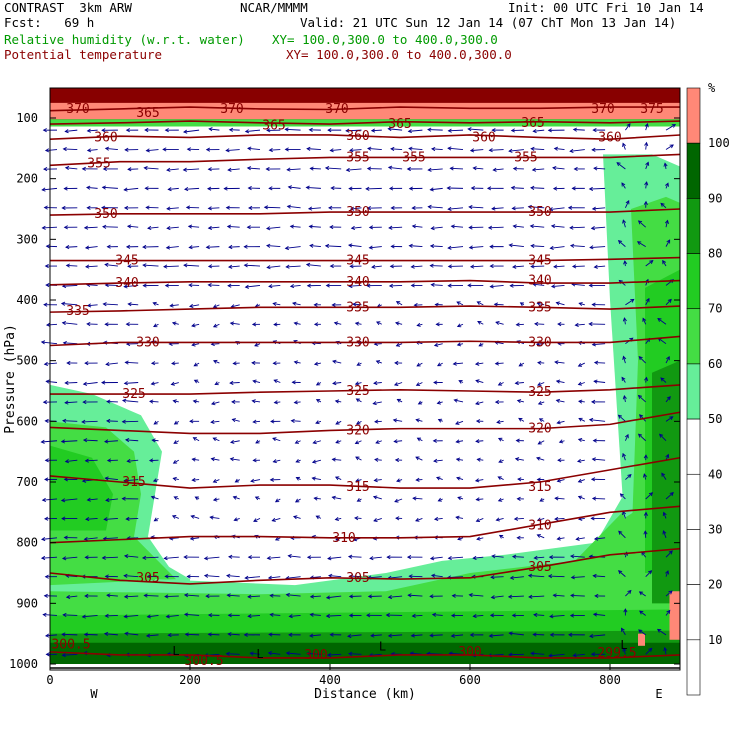 The width and height of the screenshot is (740, 740). What do you see at coordinates (539, 212) in the screenshot?
I see `contour-label: 350` at bounding box center [539, 212].